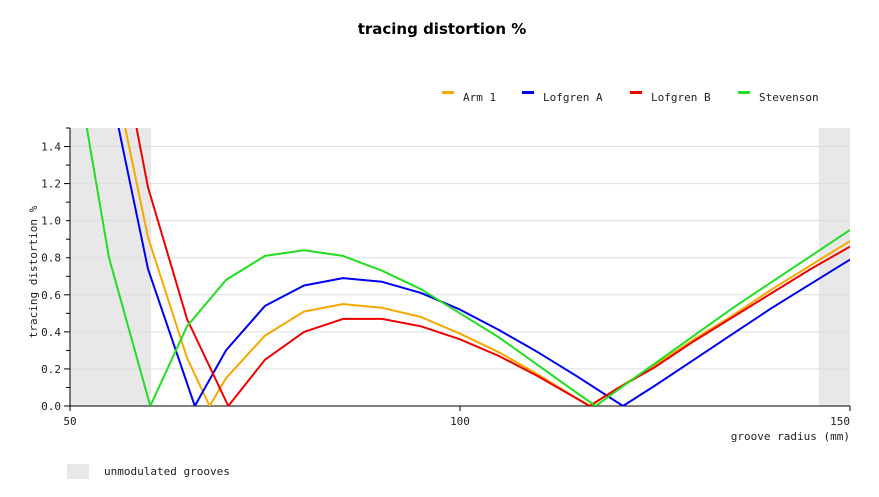 Image resolution: width=879 pixels, height=497 pixels. Describe the element at coordinates (51, 295) in the screenshot. I see `y-tick-label: 0.6` at that location.